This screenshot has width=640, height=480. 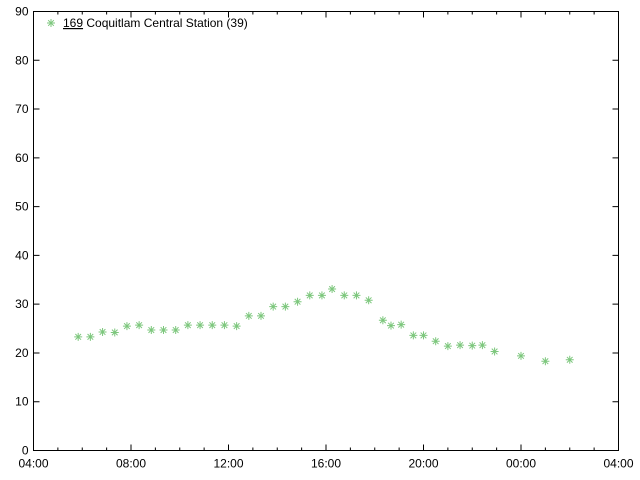 What do you see at coordinates (22, 60) in the screenshot?
I see `y-axis-label: 80` at bounding box center [22, 60].